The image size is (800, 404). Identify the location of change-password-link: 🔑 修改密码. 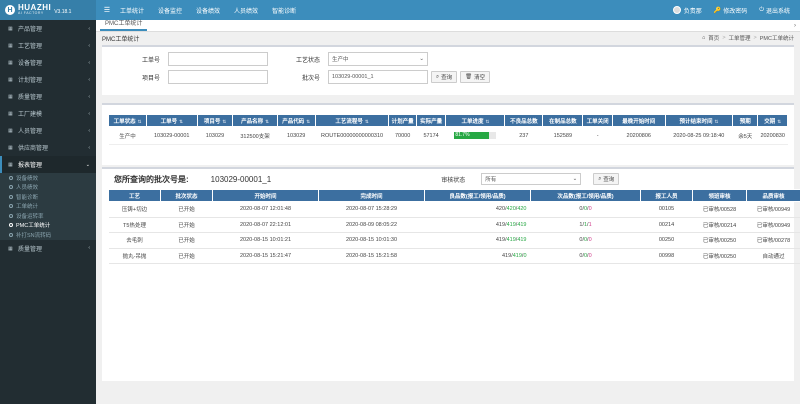
(730, 11).